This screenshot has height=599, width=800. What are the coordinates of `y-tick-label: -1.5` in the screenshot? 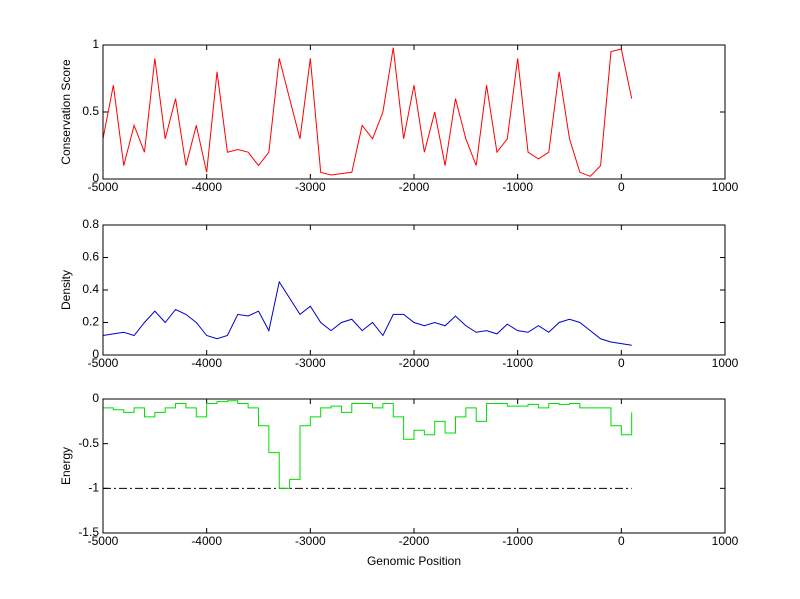 It's located at (88, 532).